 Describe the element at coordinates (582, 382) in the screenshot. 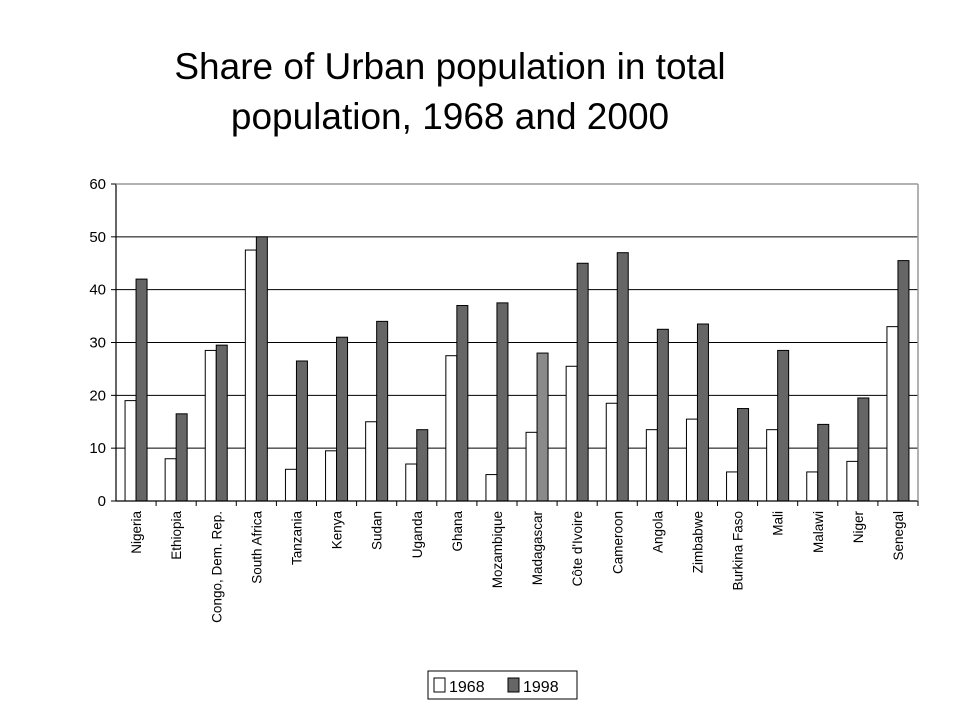

I see `bar-1998-c-te-d-ivoire` at that location.